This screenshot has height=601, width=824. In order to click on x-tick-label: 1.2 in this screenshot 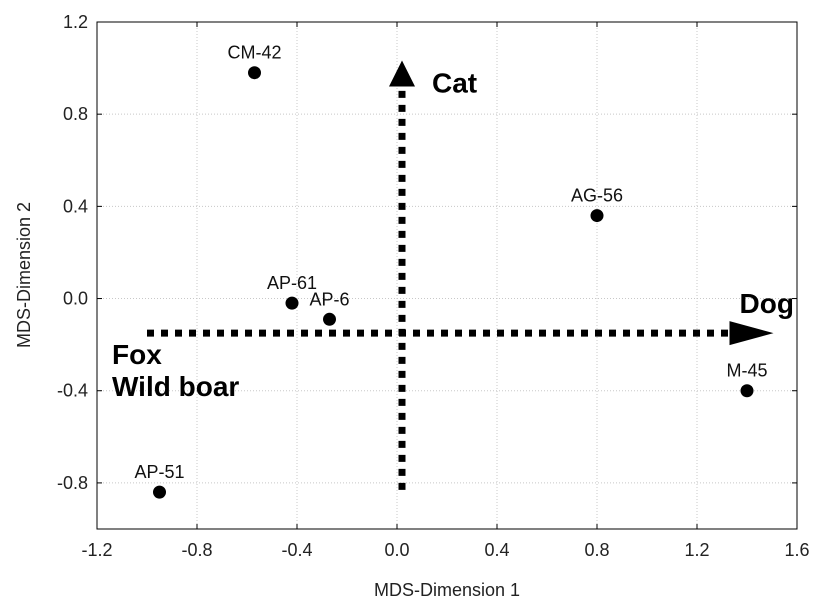, I will do `click(696, 550)`.